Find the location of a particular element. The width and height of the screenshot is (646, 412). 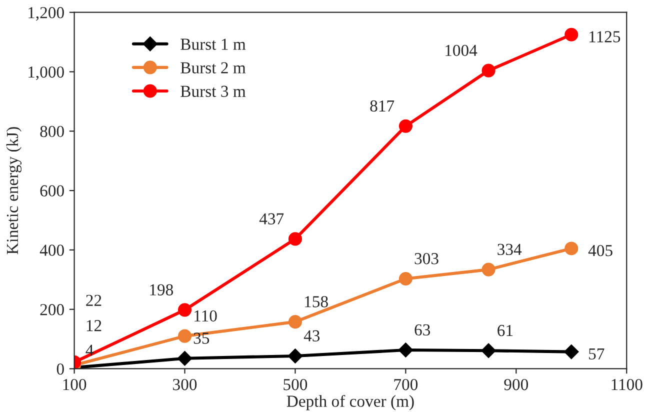

x-axis-title: Depth of cover (m) is located at coordinates (350, 402).